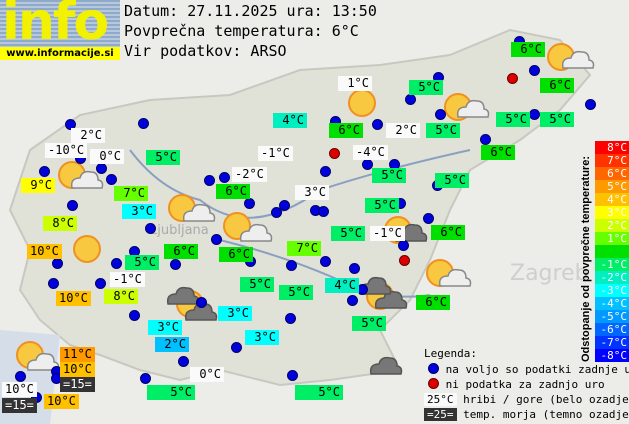 The width and height of the screenshot is (629, 424). Describe the element at coordinates (121, 296) in the screenshot. I see `temperature-label: 8°C` at that location.